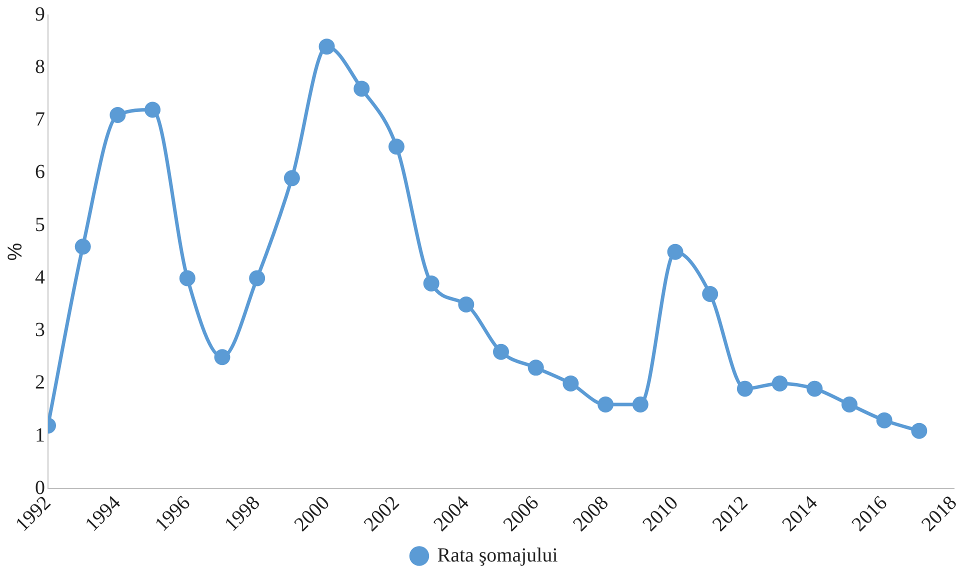  I want to click on y-tick-label: 3, so click(40, 330).